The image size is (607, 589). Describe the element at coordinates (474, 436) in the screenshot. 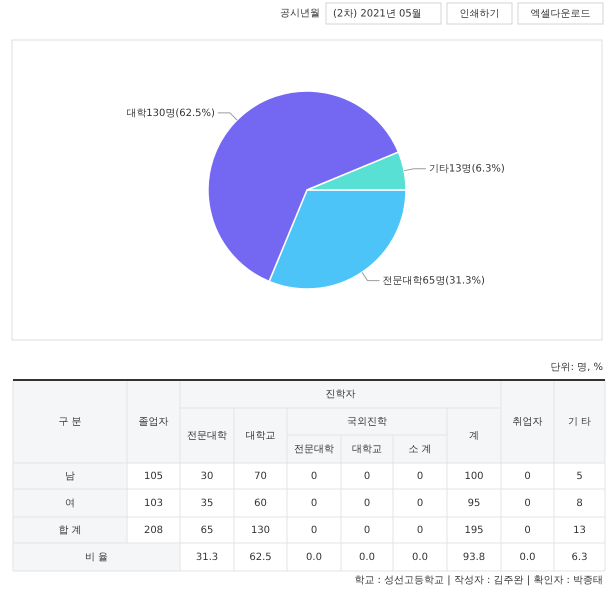

I see `text: 계` at that location.